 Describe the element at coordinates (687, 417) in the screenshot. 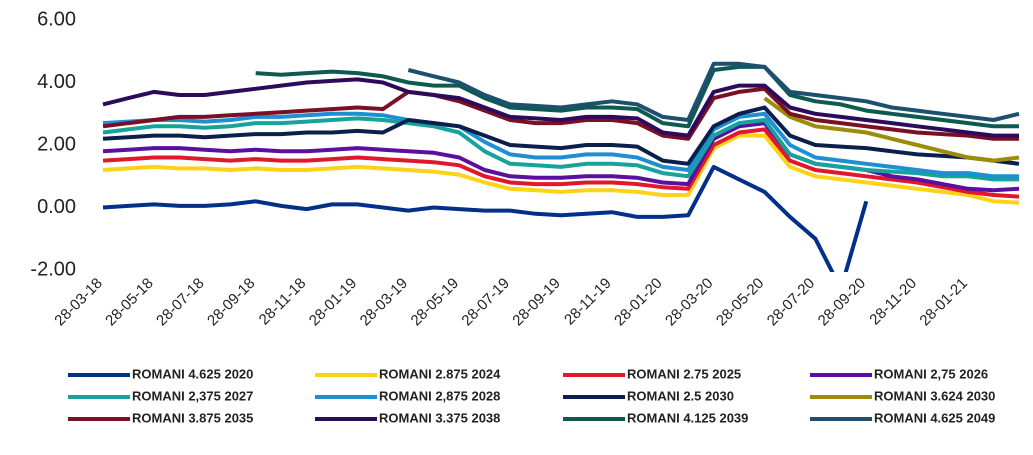

I see `legend-label: ROMANI 4.125 2039` at that location.